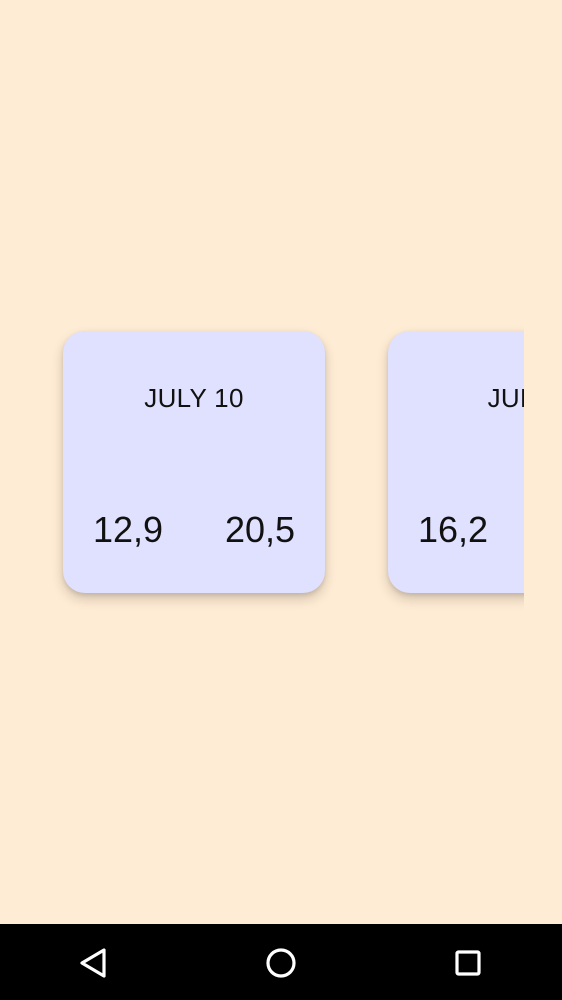 This screenshot has width=562, height=1000. What do you see at coordinates (128, 529) in the screenshot?
I see `card-min-temperature: 12,9` at bounding box center [128, 529].